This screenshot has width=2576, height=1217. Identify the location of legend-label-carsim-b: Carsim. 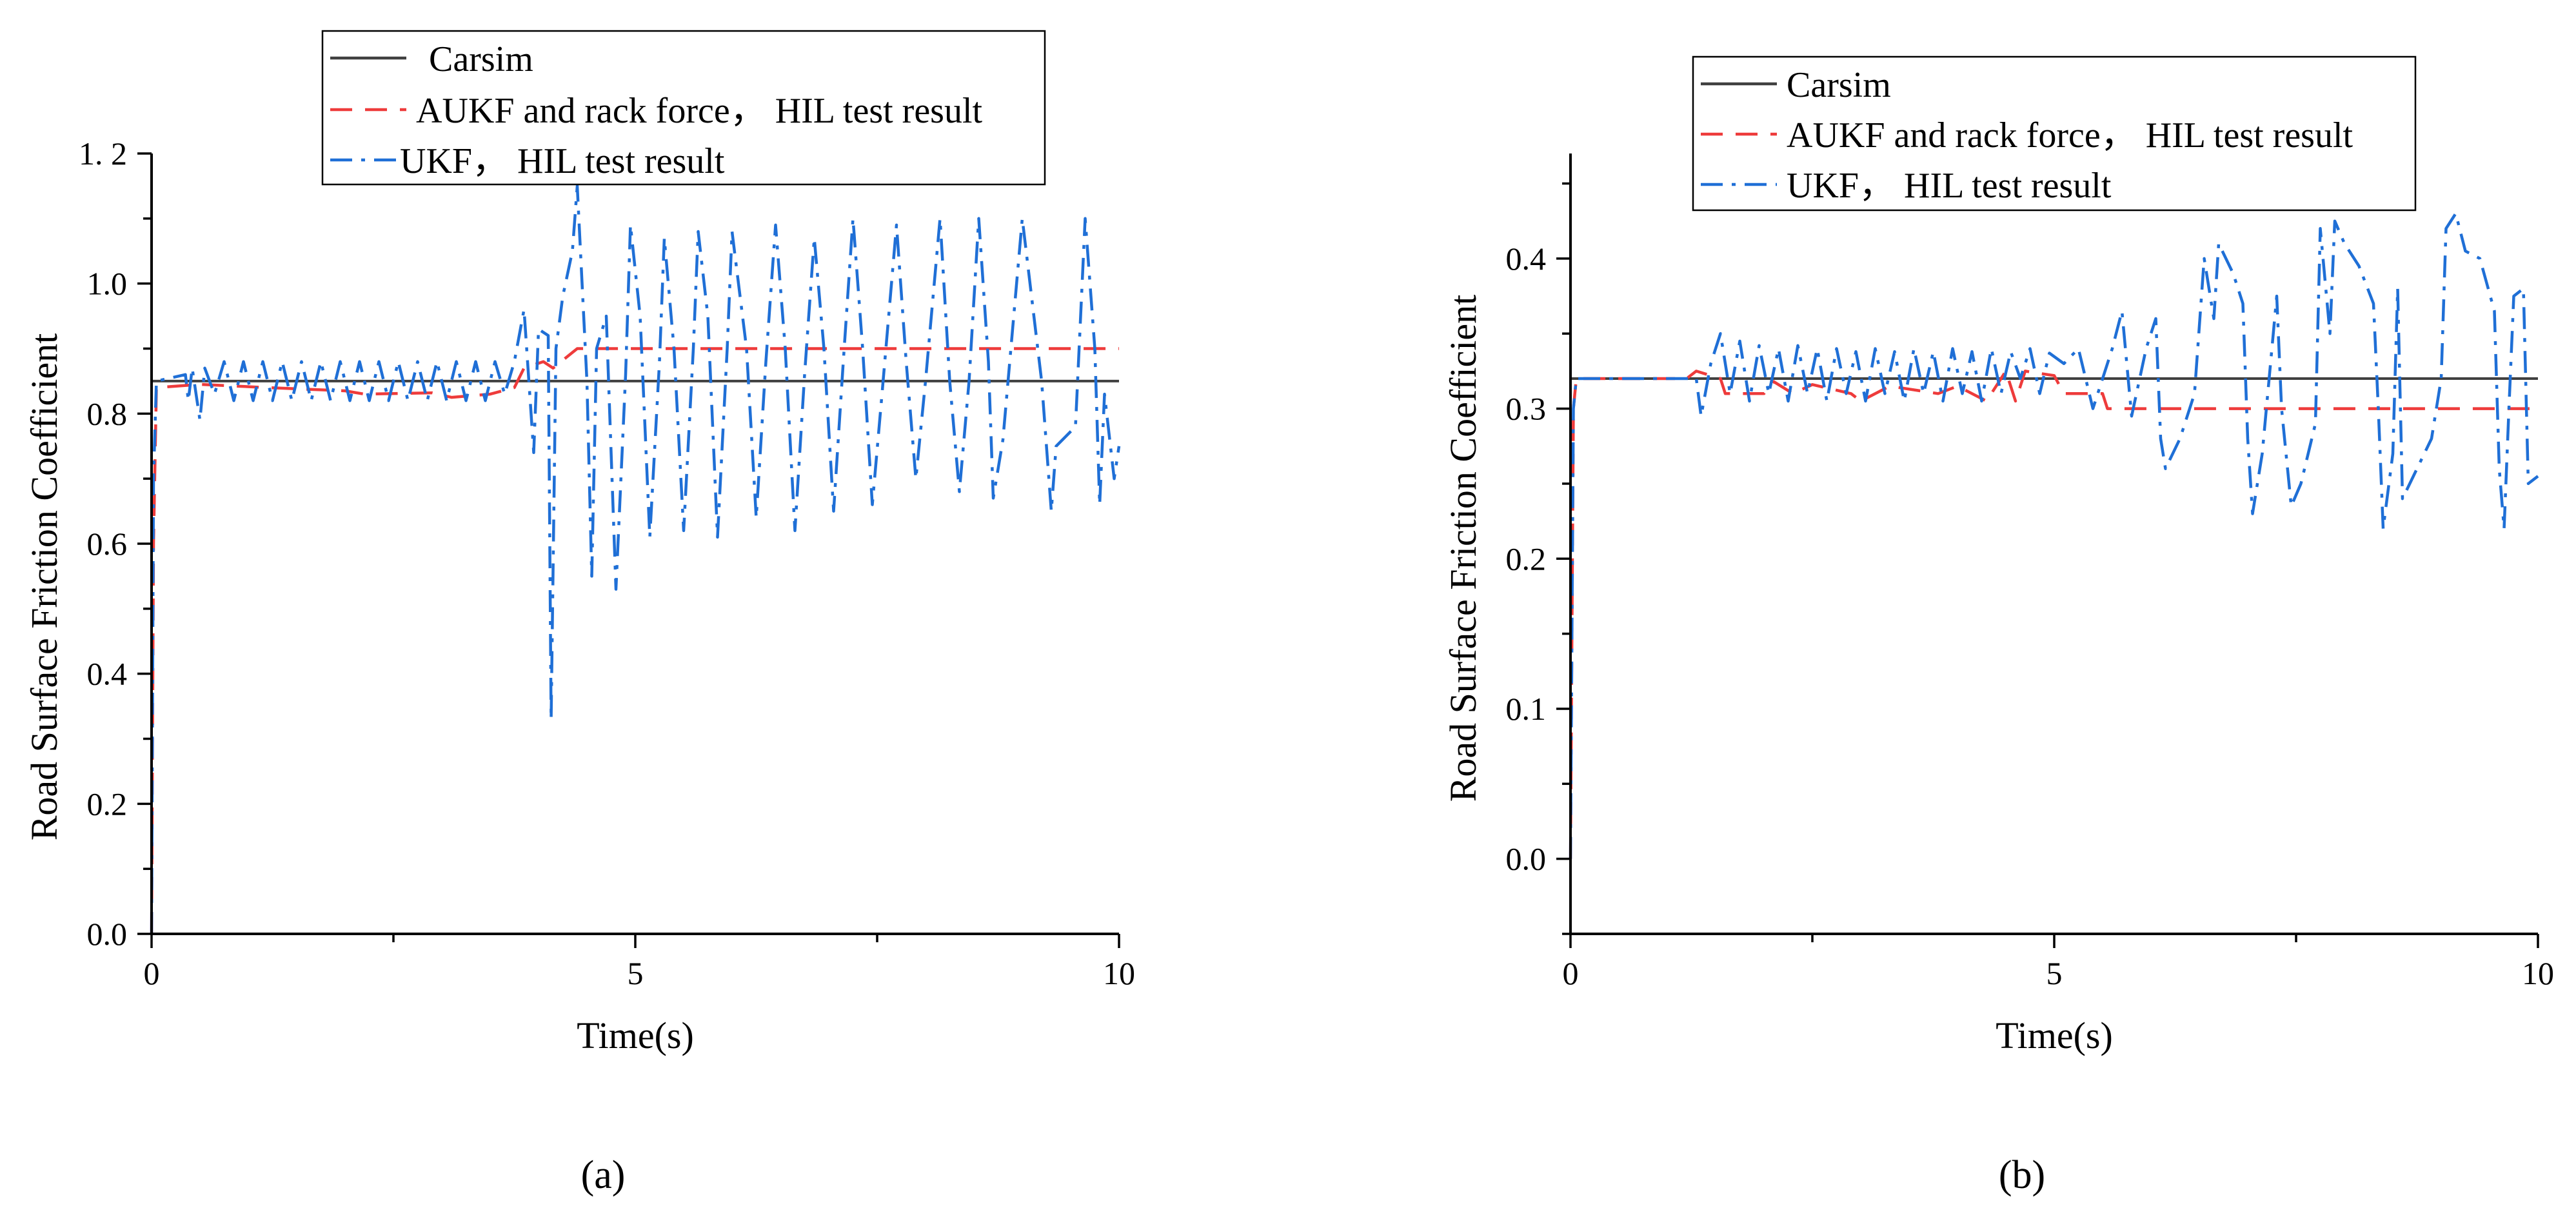
(1839, 85).